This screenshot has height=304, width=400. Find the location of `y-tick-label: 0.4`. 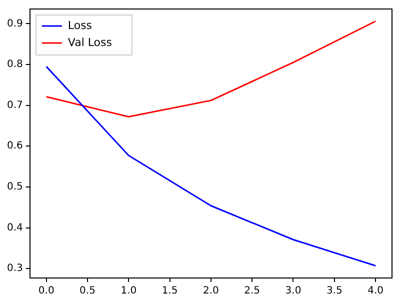

y-tick-label: 0.4 is located at coordinates (14, 228).